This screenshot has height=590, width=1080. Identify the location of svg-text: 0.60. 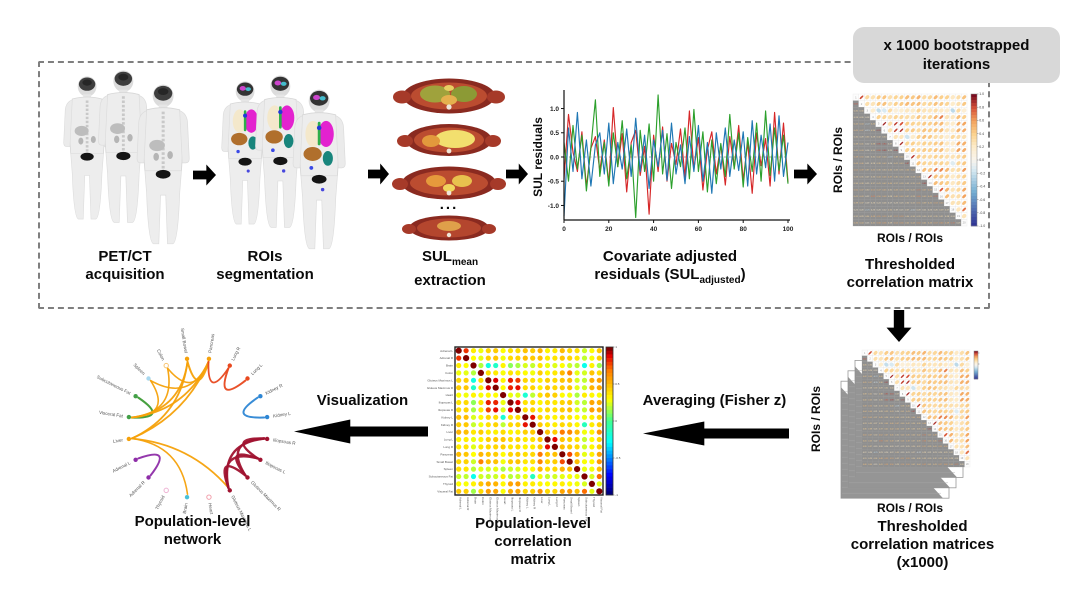
(946, 465).